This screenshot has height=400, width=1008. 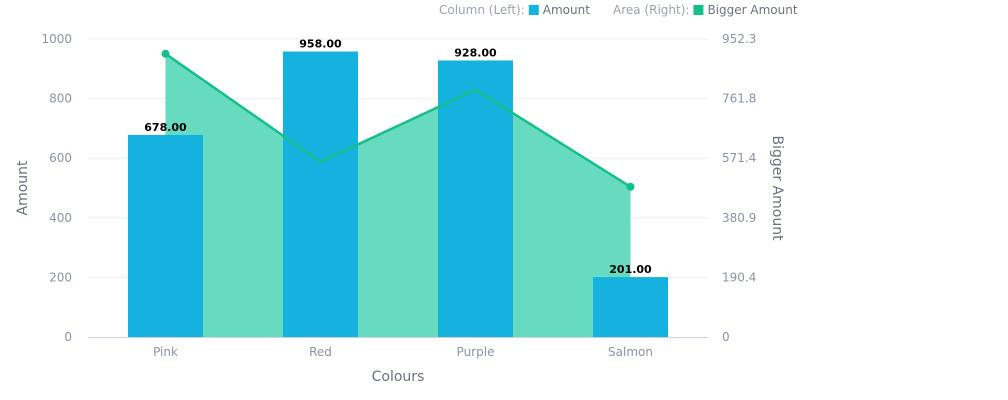 I want to click on left-tick-label: 0, so click(x=68, y=337).